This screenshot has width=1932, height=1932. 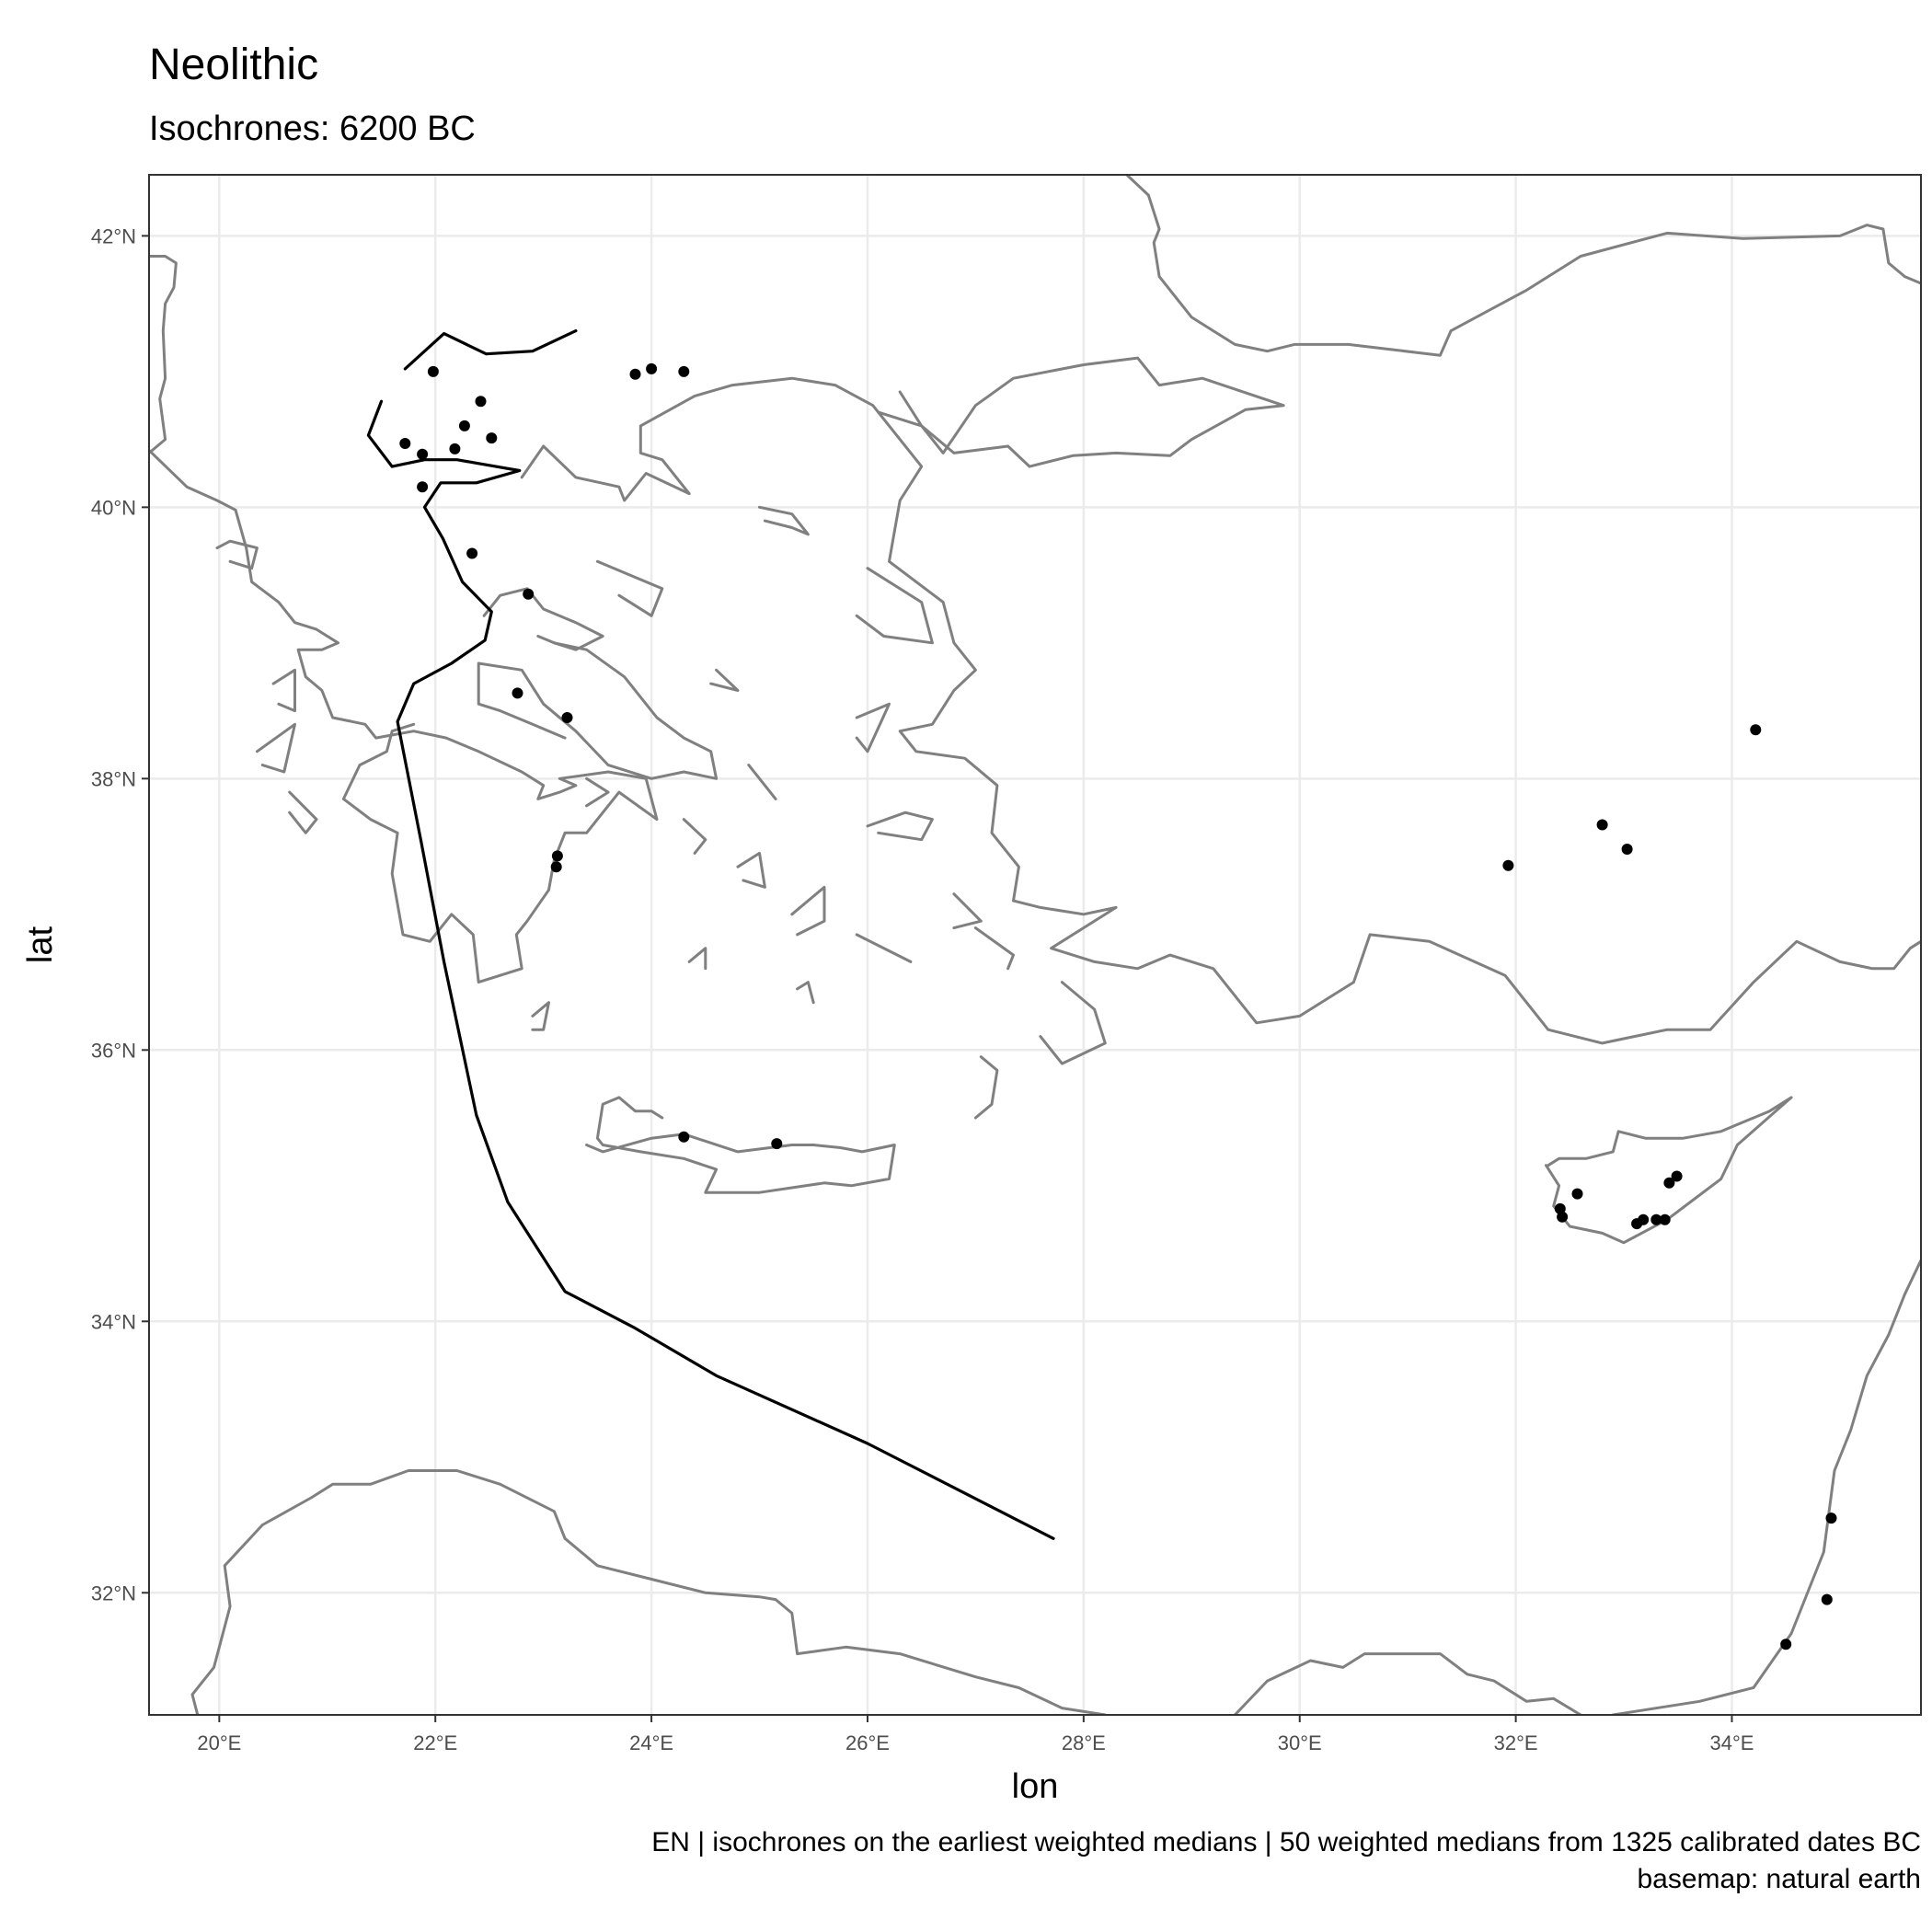 I want to click on y-axis-ticks: 32°N 34°N 36°N 38°N 40°N 42°N, so click(x=120, y=914).